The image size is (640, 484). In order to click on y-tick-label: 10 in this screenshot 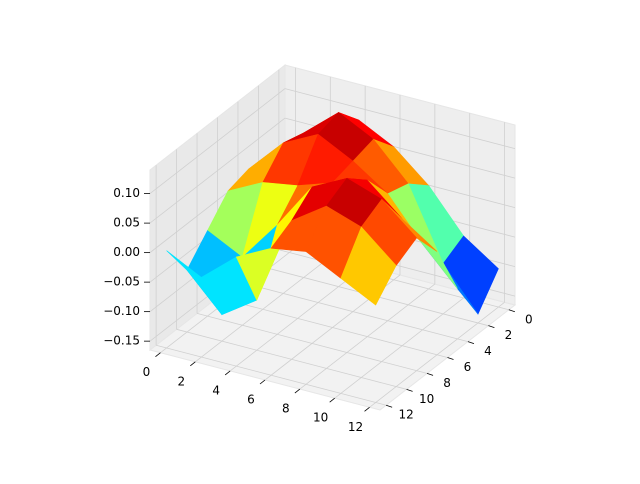, I will do `click(426, 399)`.